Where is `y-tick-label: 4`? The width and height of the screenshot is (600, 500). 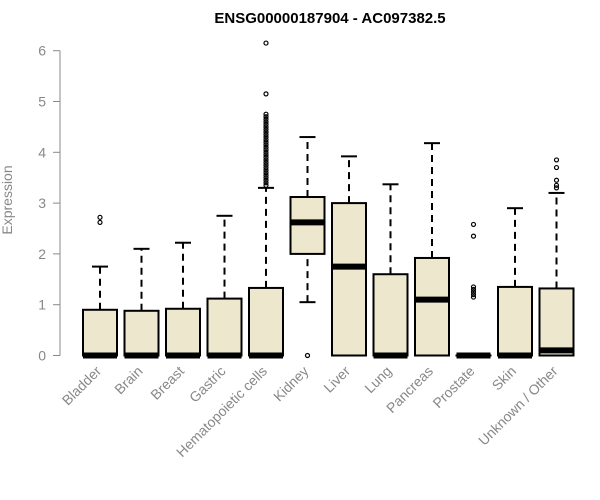
y-tick-label: 4 is located at coordinates (42, 152).